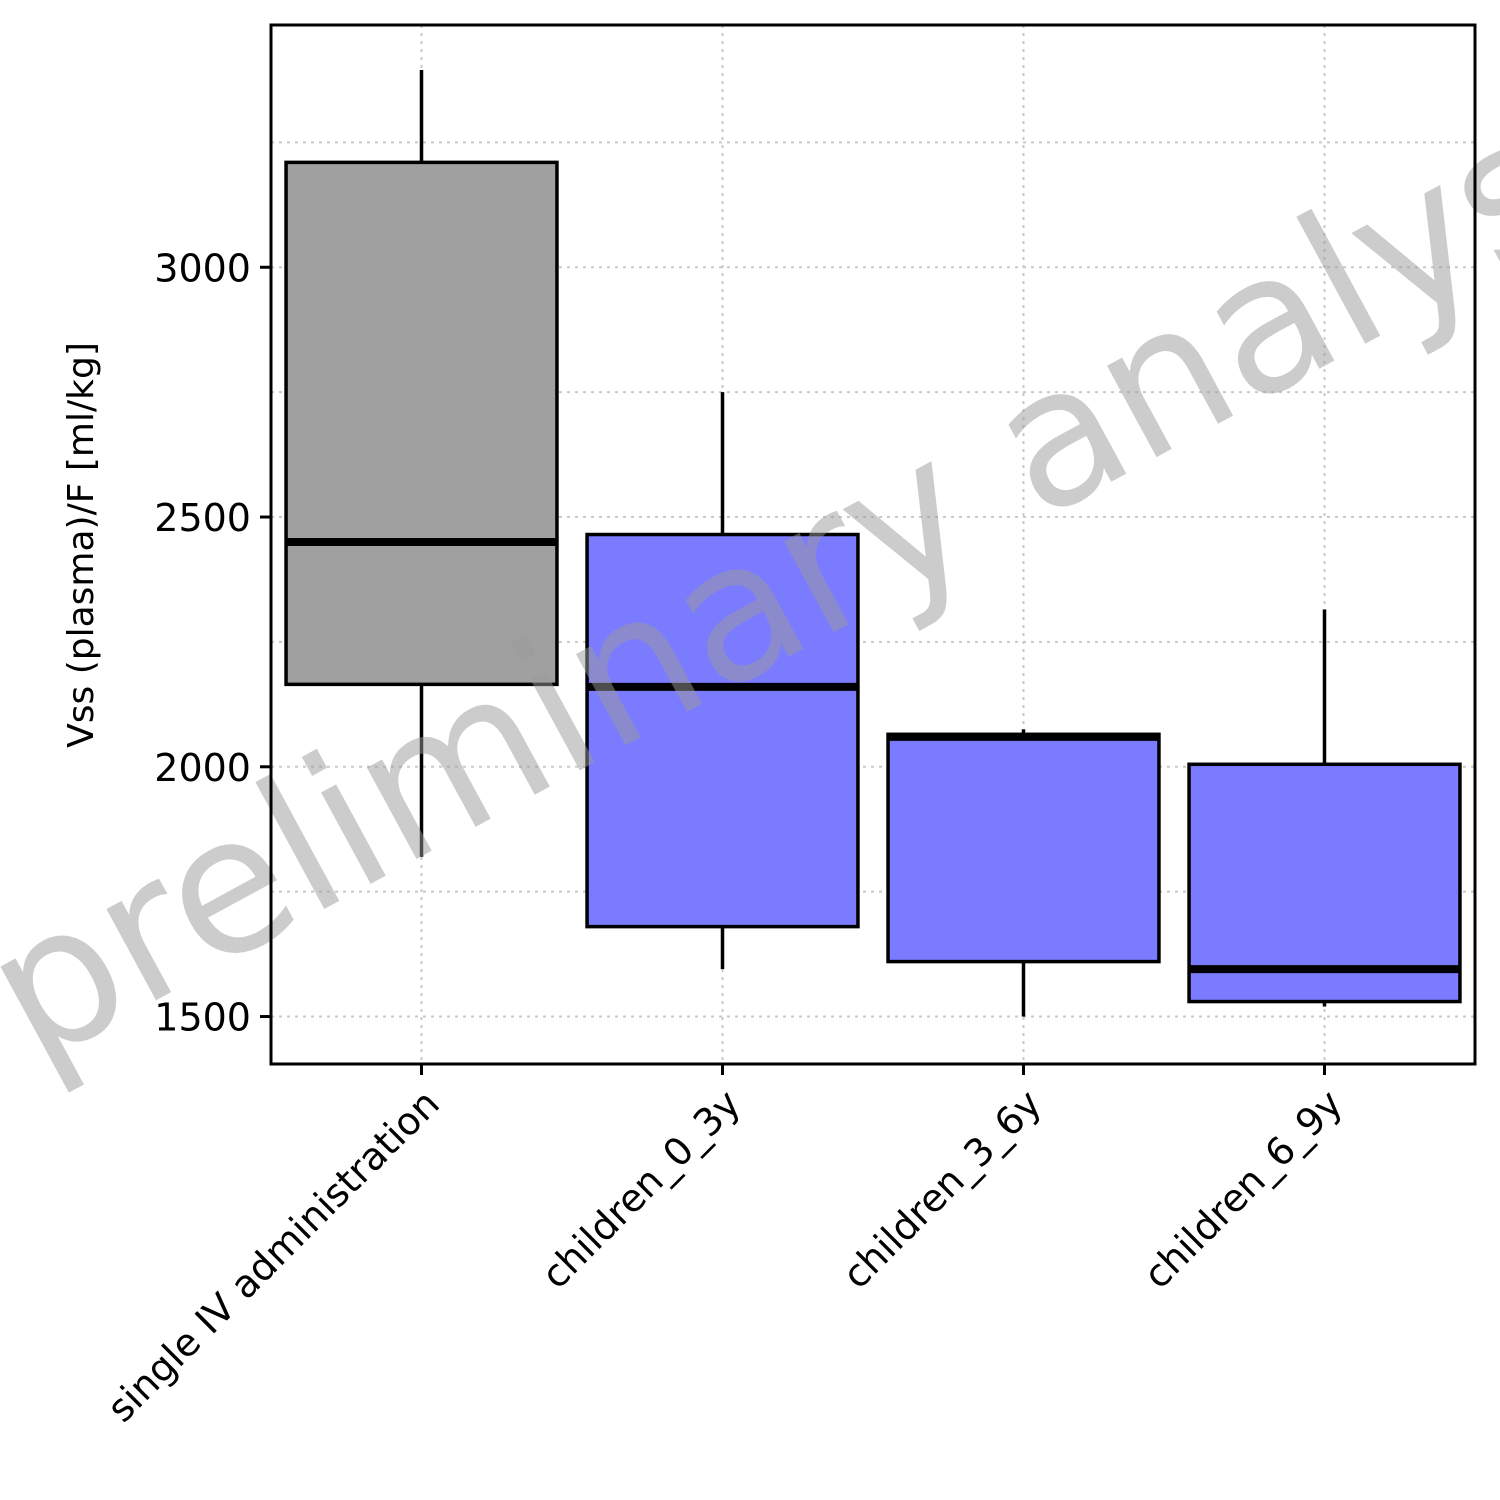  What do you see at coordinates (202, 768) in the screenshot?
I see `y-tick-label: 2000` at bounding box center [202, 768].